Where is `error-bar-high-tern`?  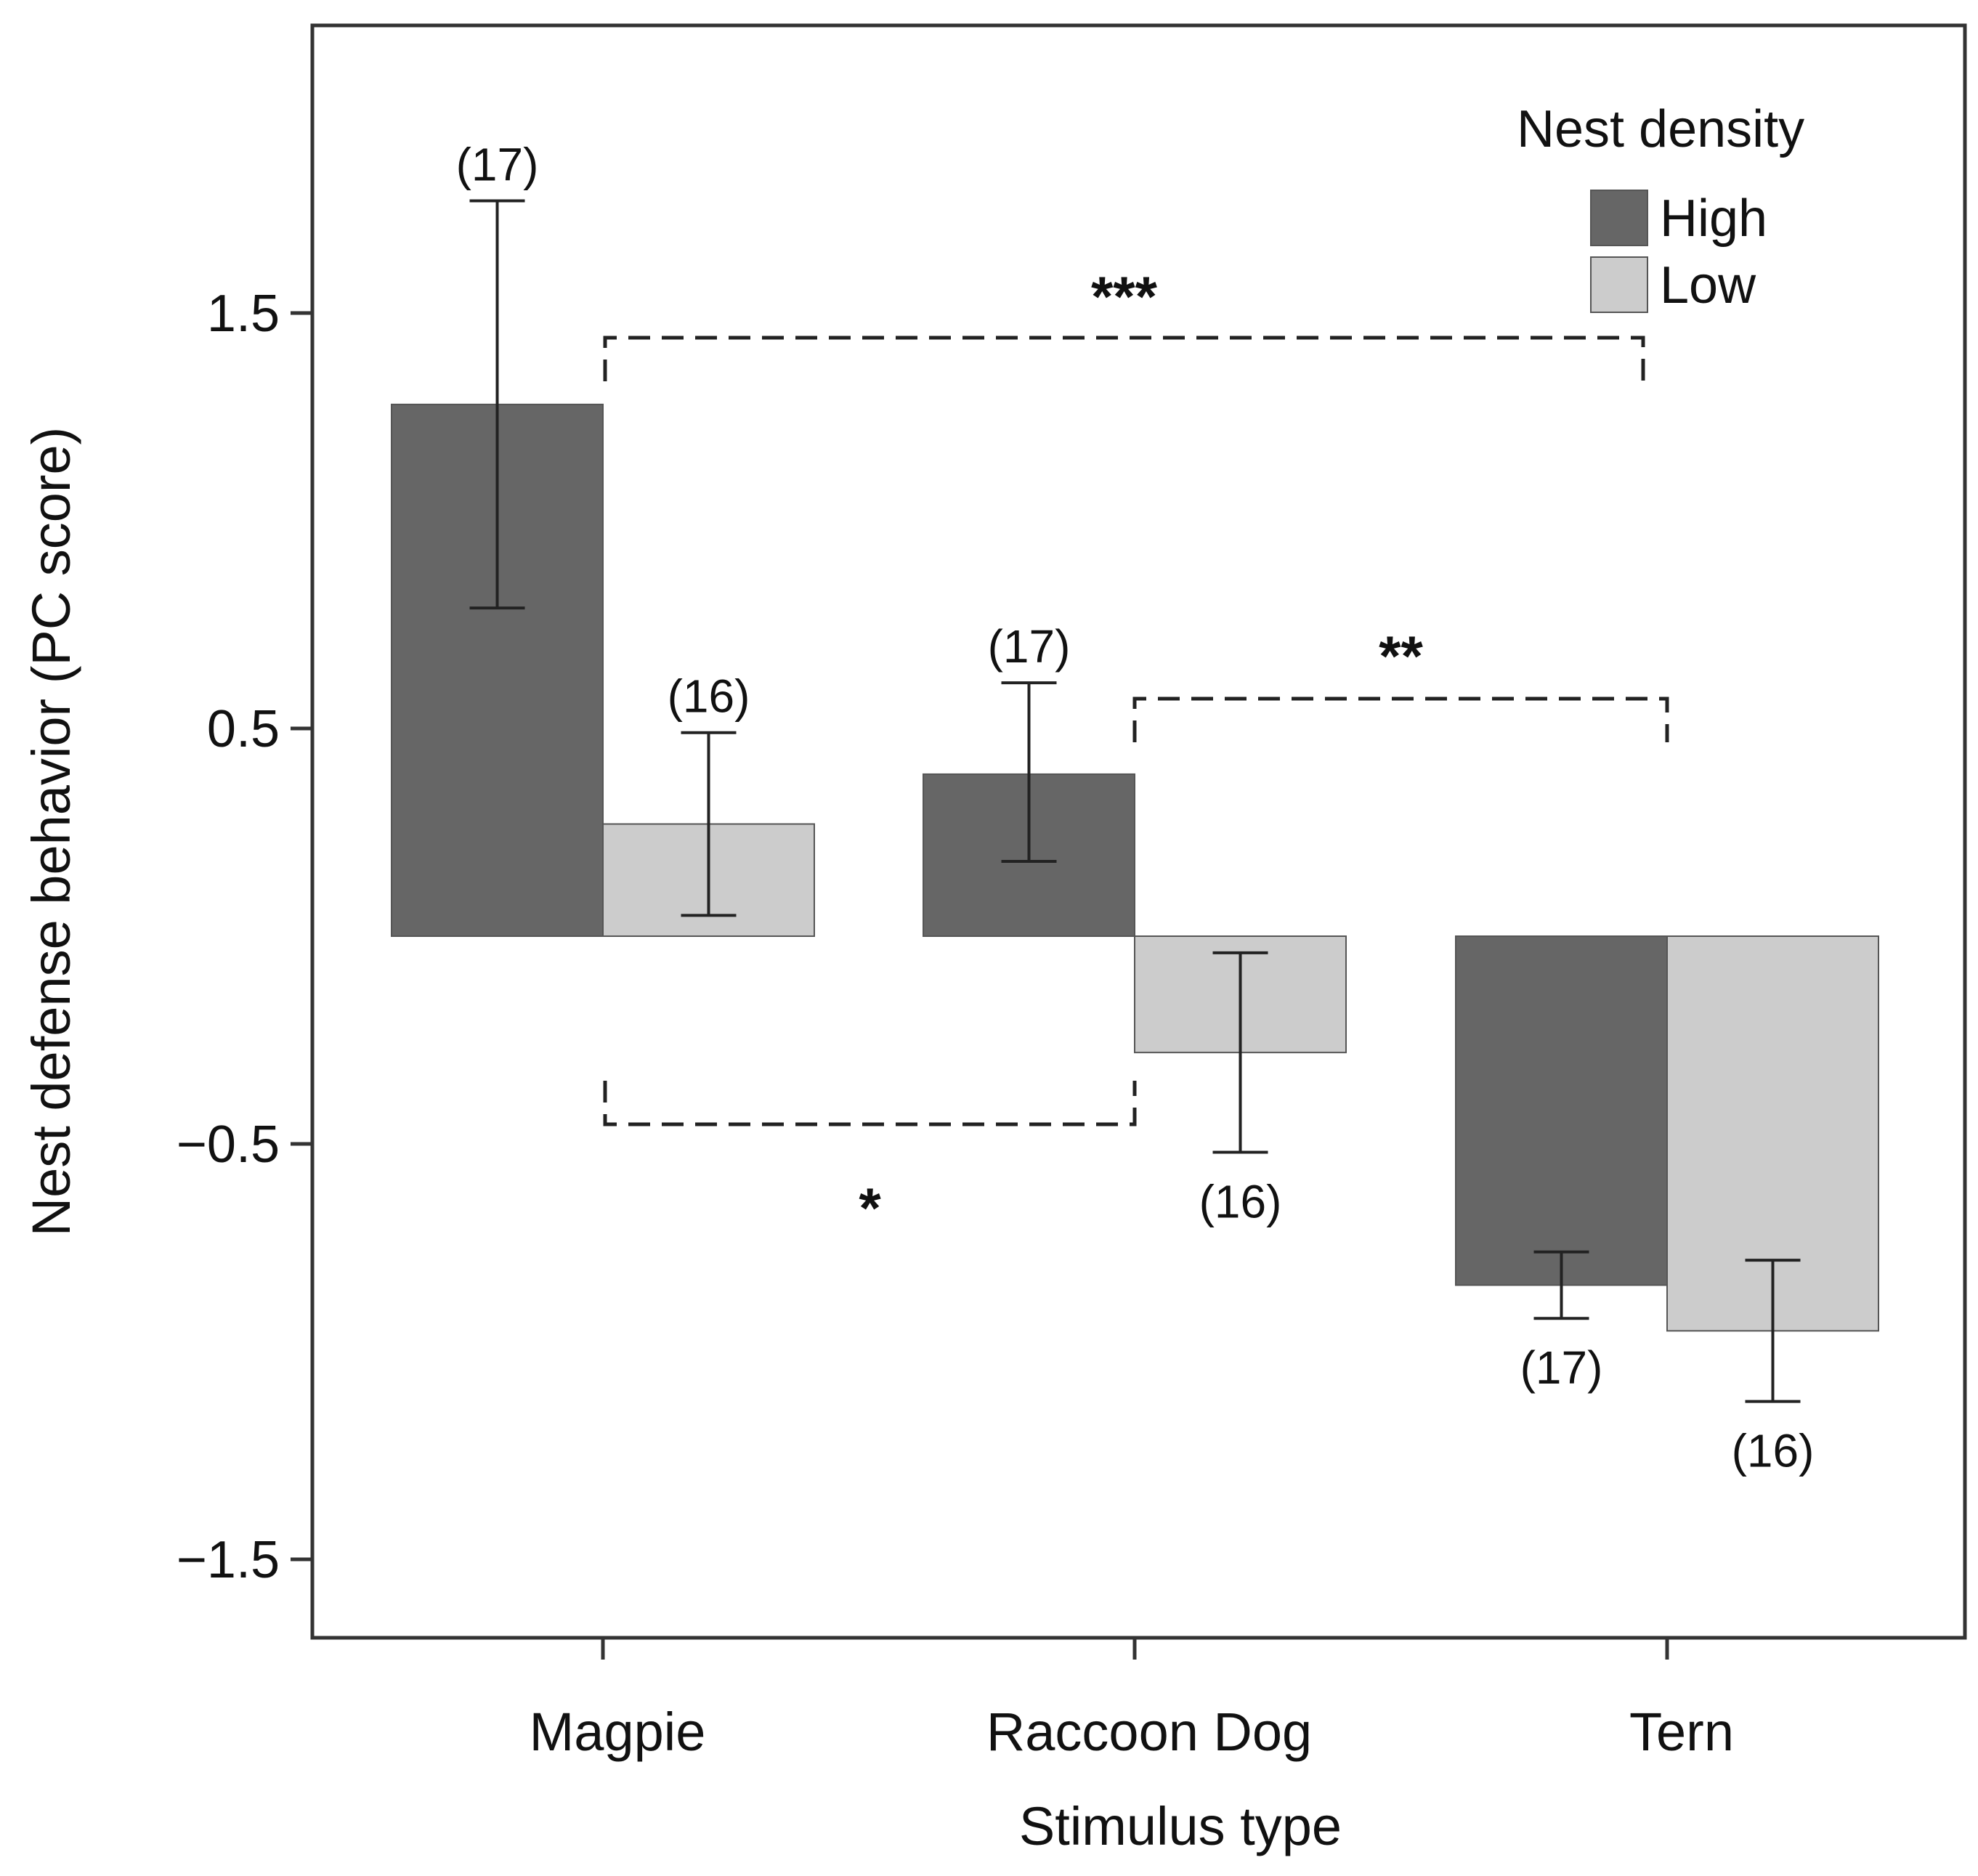 error-bar-high-tern is located at coordinates (1561, 1285).